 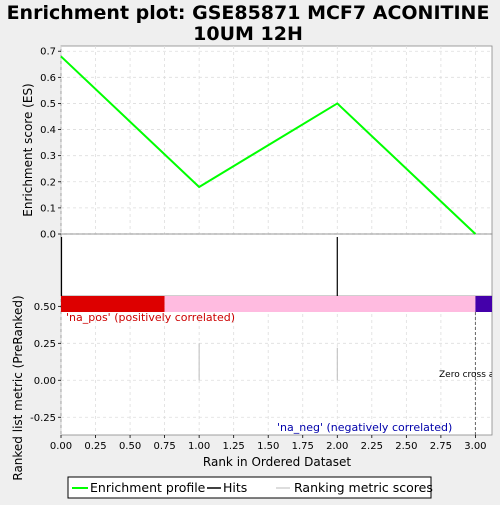 I want to click on x-tick-label: 0.75, so click(x=164, y=446).